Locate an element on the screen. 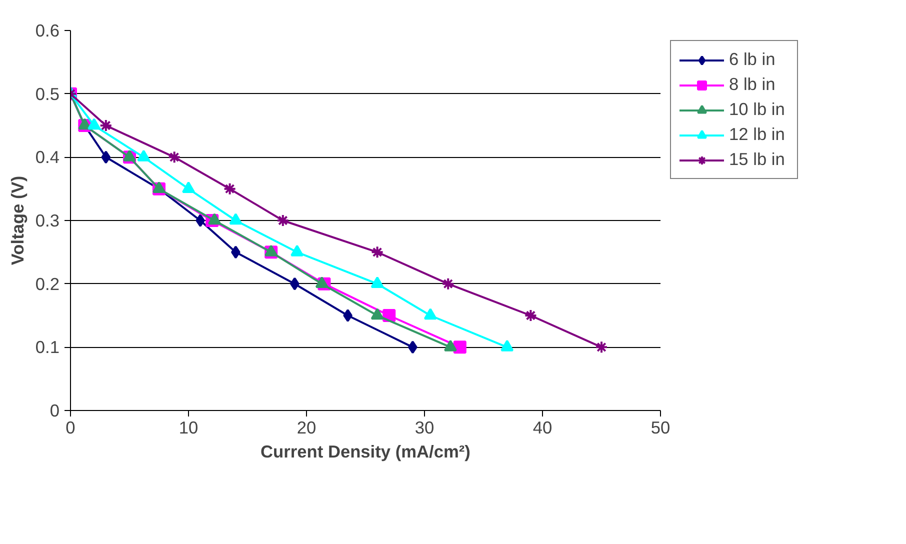 This screenshot has width=906, height=544. legend-label: 15 lb in is located at coordinates (757, 159).